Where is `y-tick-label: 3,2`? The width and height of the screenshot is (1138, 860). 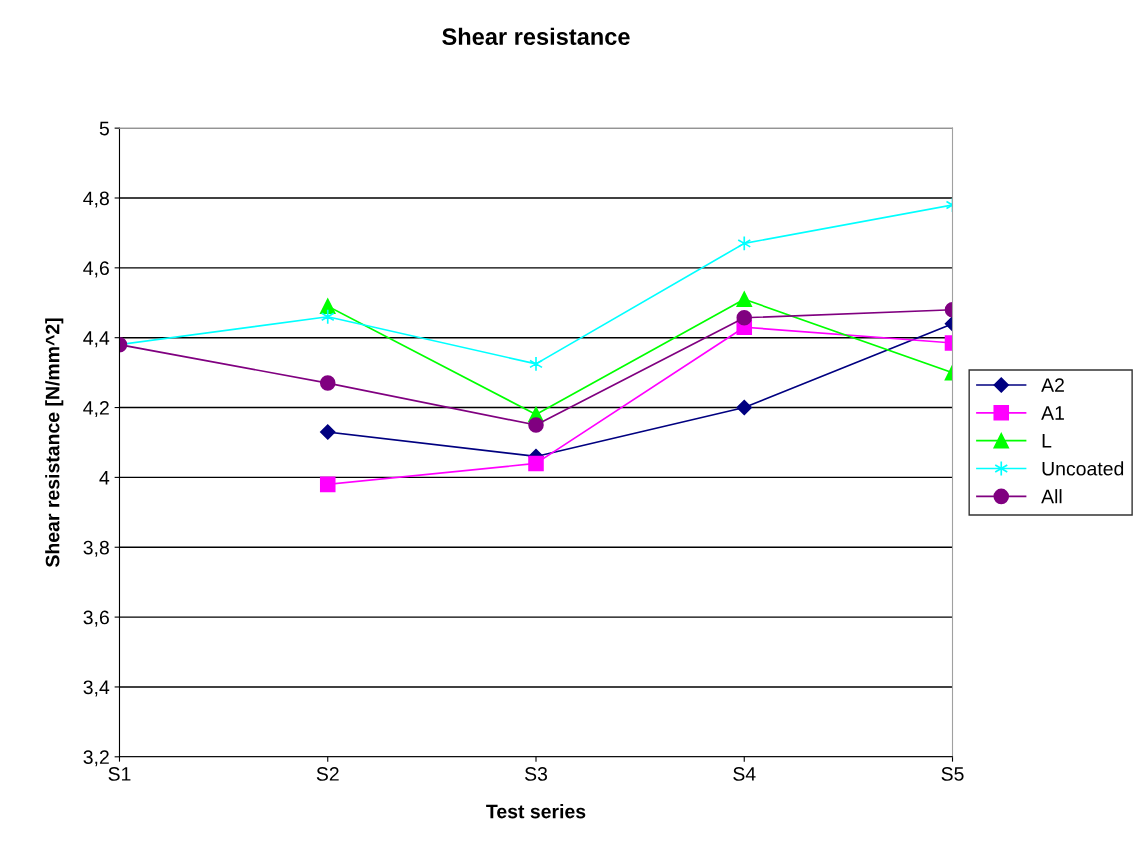 y-tick-label: 3,2 is located at coordinates (96, 758).